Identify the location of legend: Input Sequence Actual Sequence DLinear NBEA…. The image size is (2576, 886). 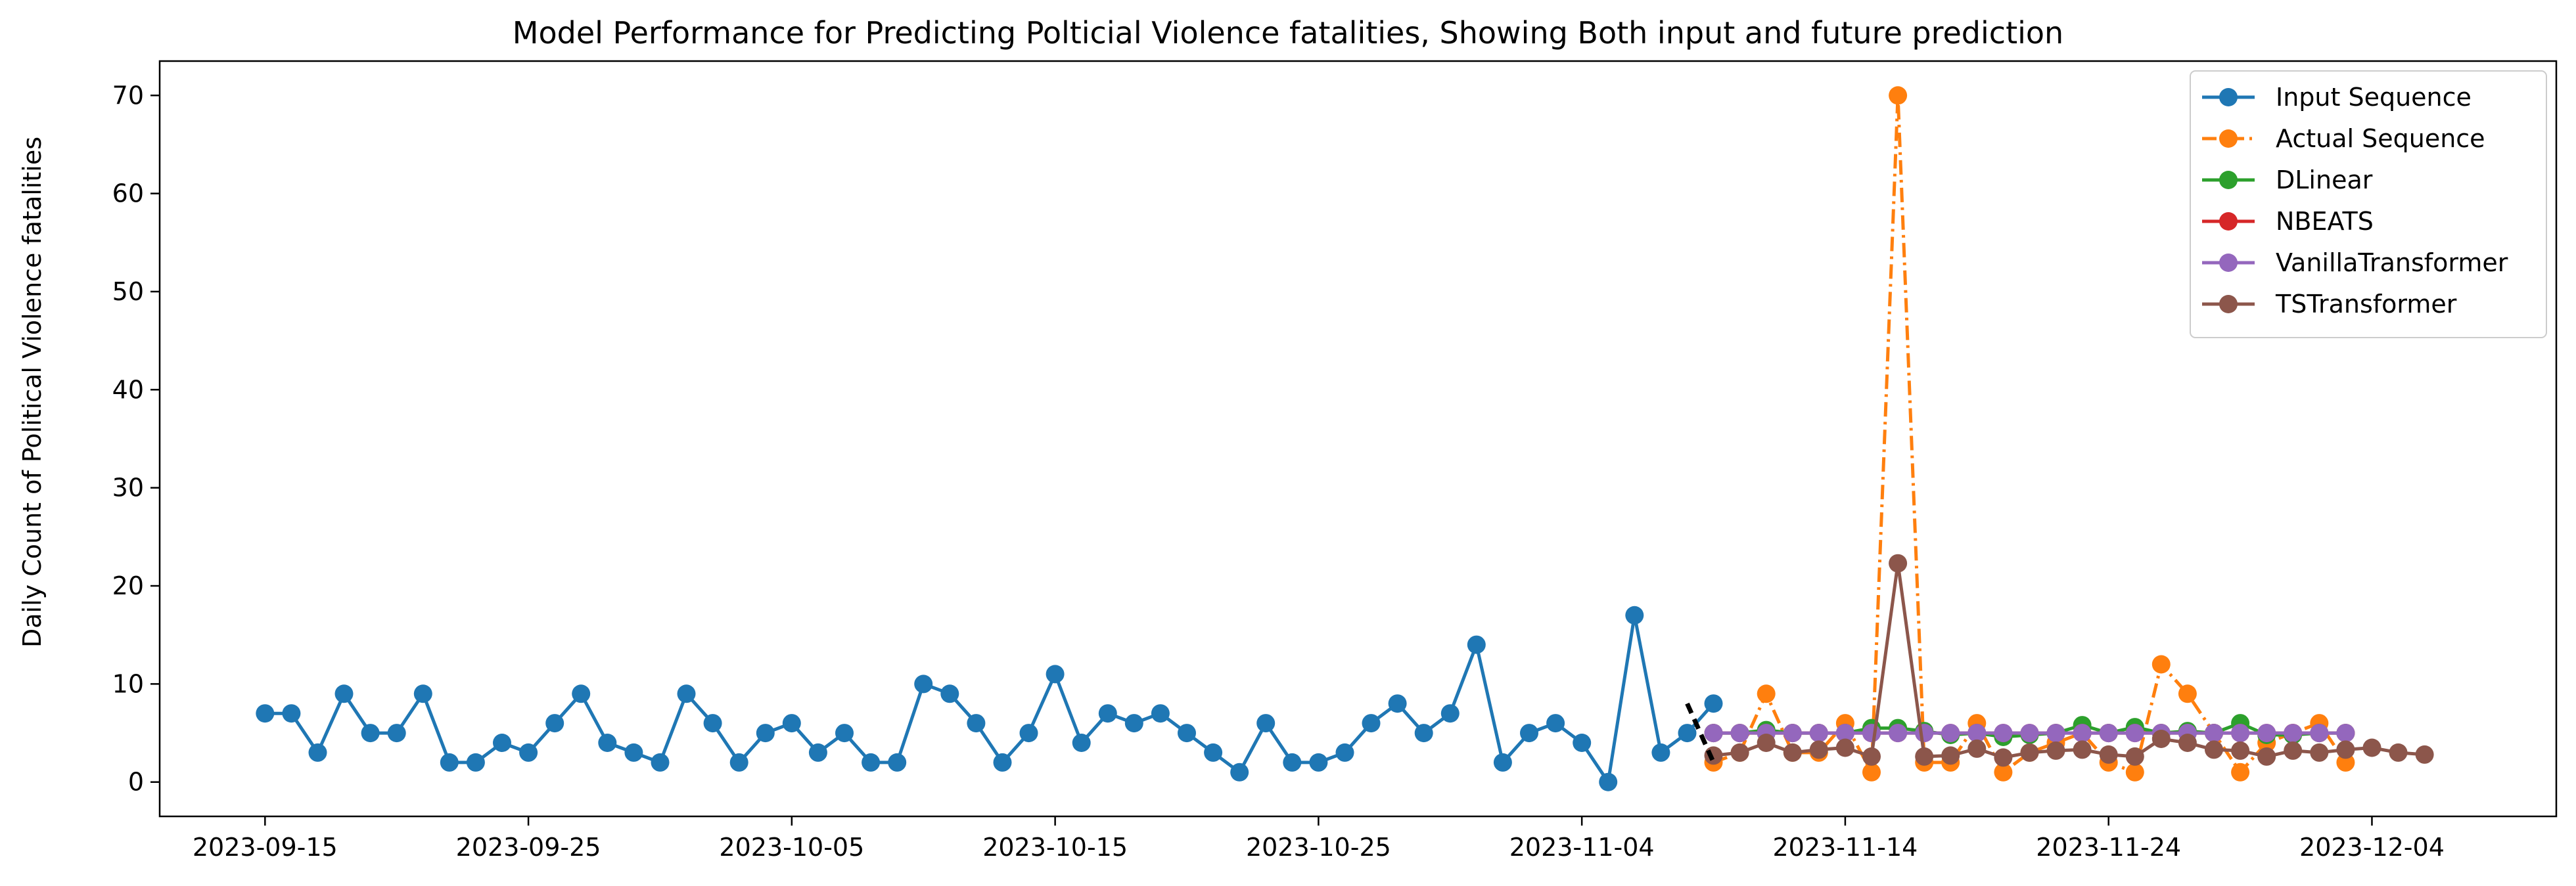
(2368, 204).